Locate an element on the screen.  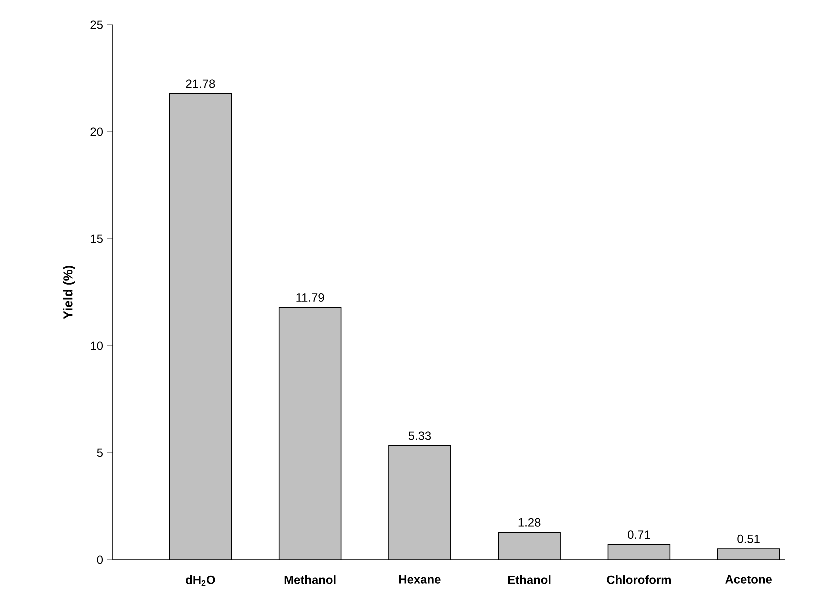
y-tick-label: 25 is located at coordinates (96, 25).